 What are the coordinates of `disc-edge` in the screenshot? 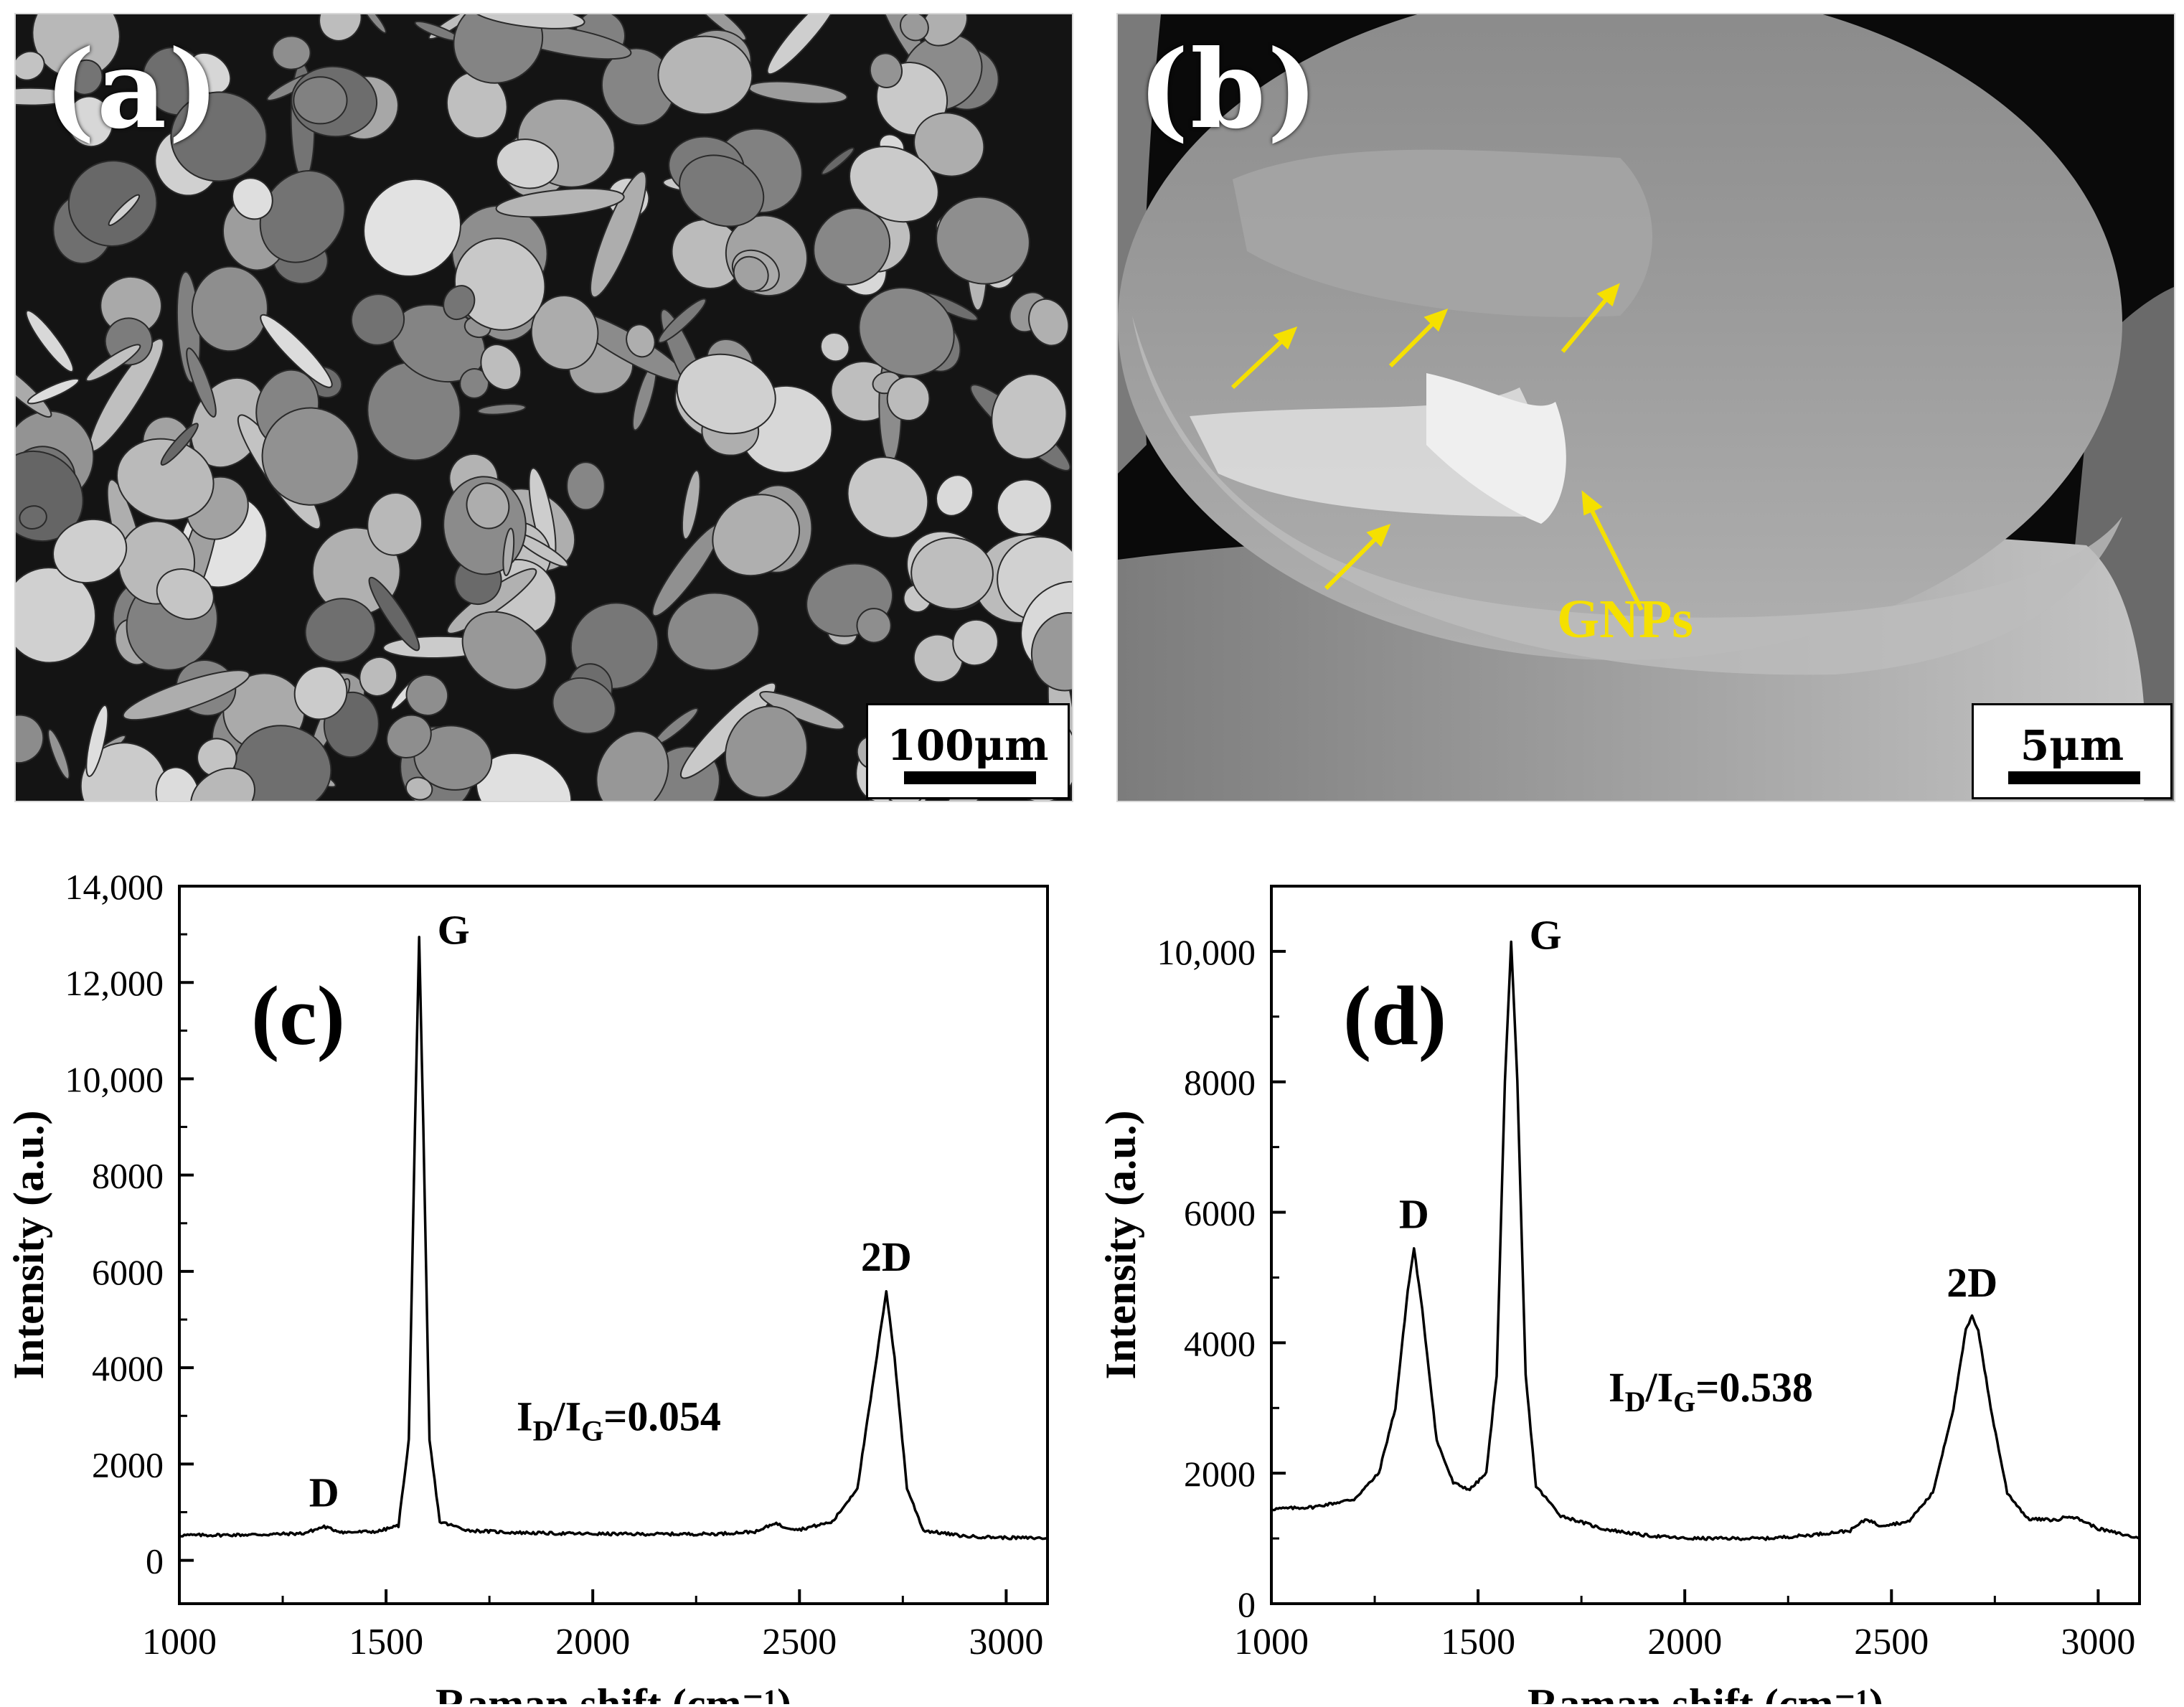 It's located at (1627, 496).